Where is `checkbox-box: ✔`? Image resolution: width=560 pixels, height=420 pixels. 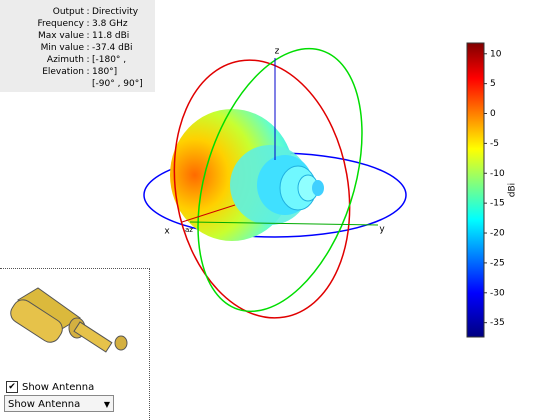 checkbox-box: ✔ is located at coordinates (12, 387).